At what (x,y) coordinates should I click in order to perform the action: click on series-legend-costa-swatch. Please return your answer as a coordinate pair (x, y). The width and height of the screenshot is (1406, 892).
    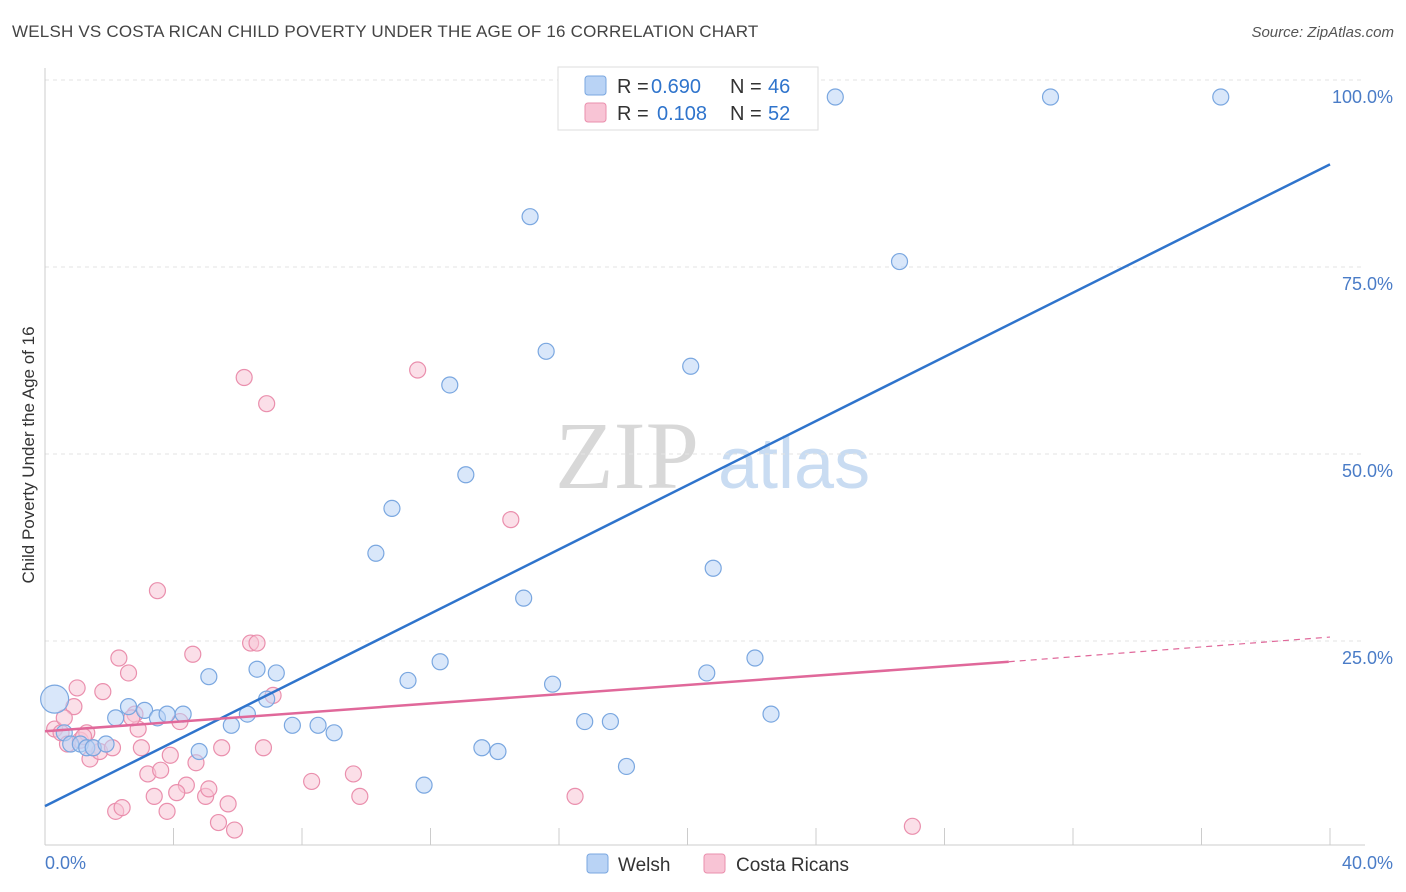
    Looking at the image, I should click on (714, 863).